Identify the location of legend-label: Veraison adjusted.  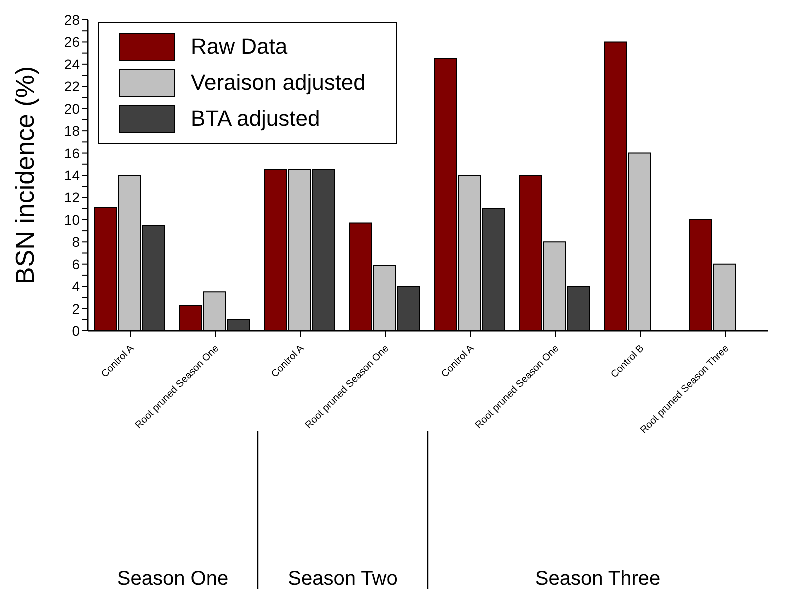
(278, 83).